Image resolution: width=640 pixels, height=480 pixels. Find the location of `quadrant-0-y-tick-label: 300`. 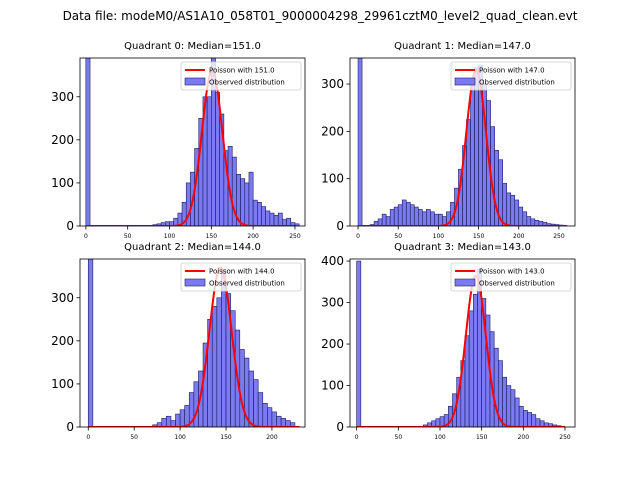

quadrant-0-y-tick-label: 300 is located at coordinates (62, 97).